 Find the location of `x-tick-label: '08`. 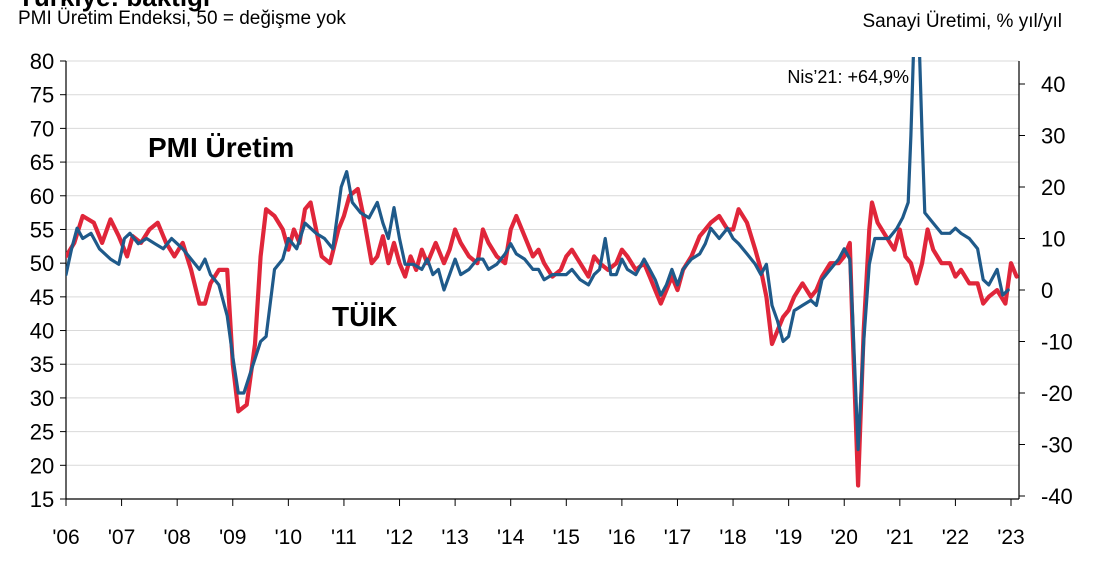

x-tick-label: '08 is located at coordinates (176, 537).